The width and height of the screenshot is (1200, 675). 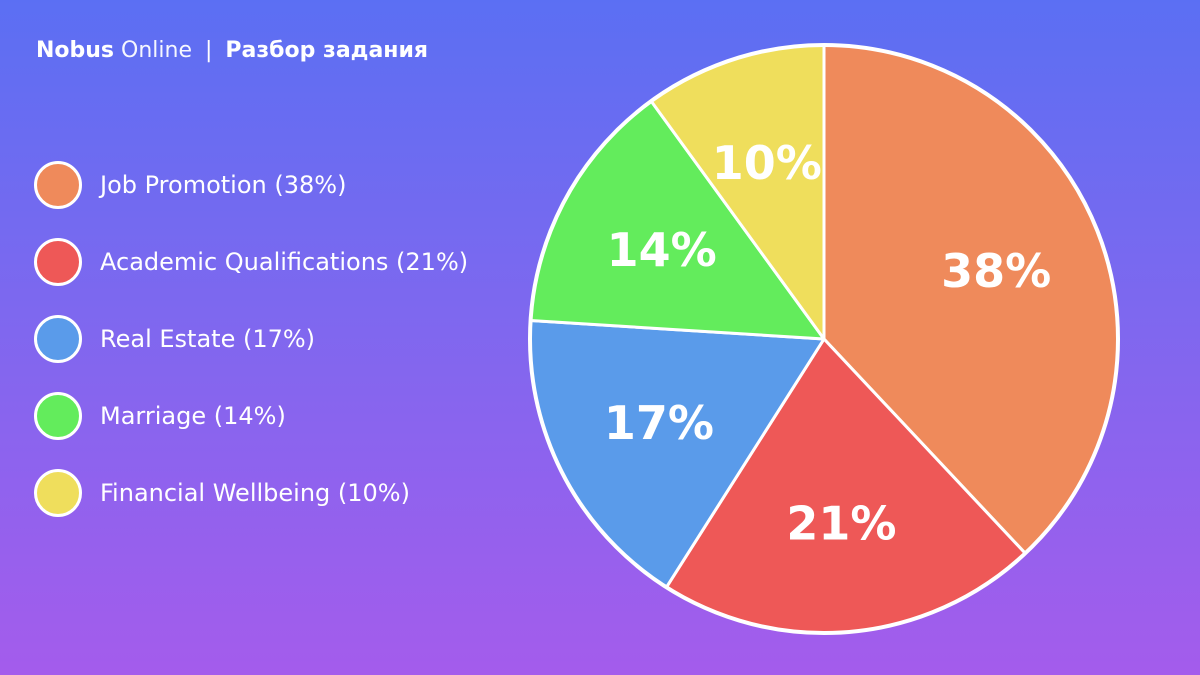 I want to click on legend-label: Real Estate (17%), so click(x=208, y=339).